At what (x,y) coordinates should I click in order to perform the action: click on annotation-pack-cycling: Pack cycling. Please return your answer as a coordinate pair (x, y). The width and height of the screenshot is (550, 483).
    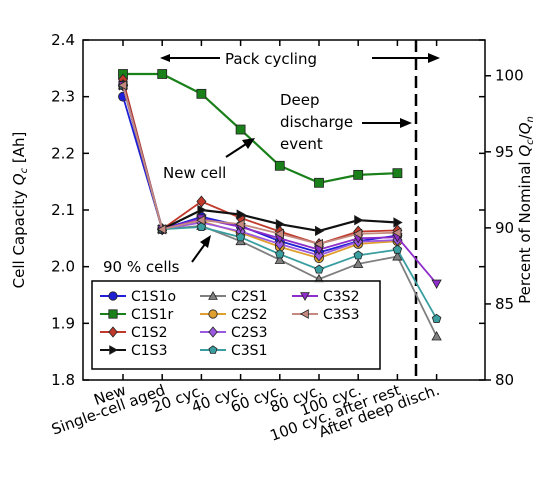
    Looking at the image, I should click on (271, 59).